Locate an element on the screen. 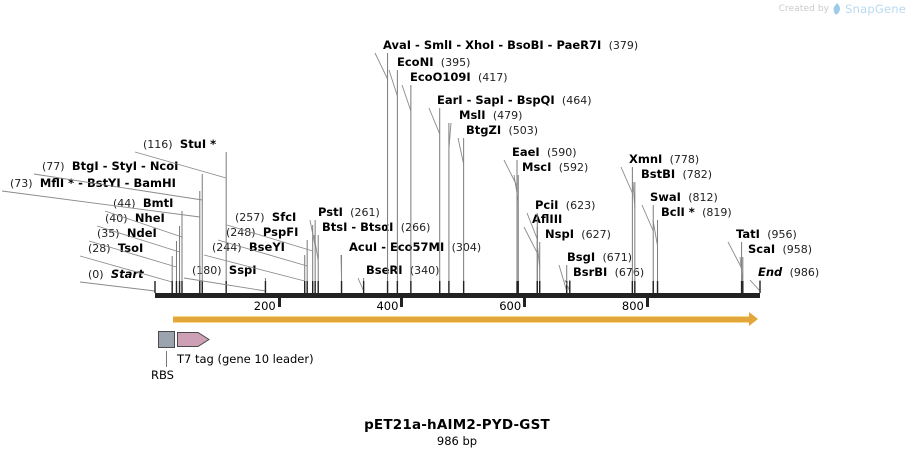 This screenshot has height=457, width=914. site-enzyme-names: BtsI - BtsαI is located at coordinates (357, 227).